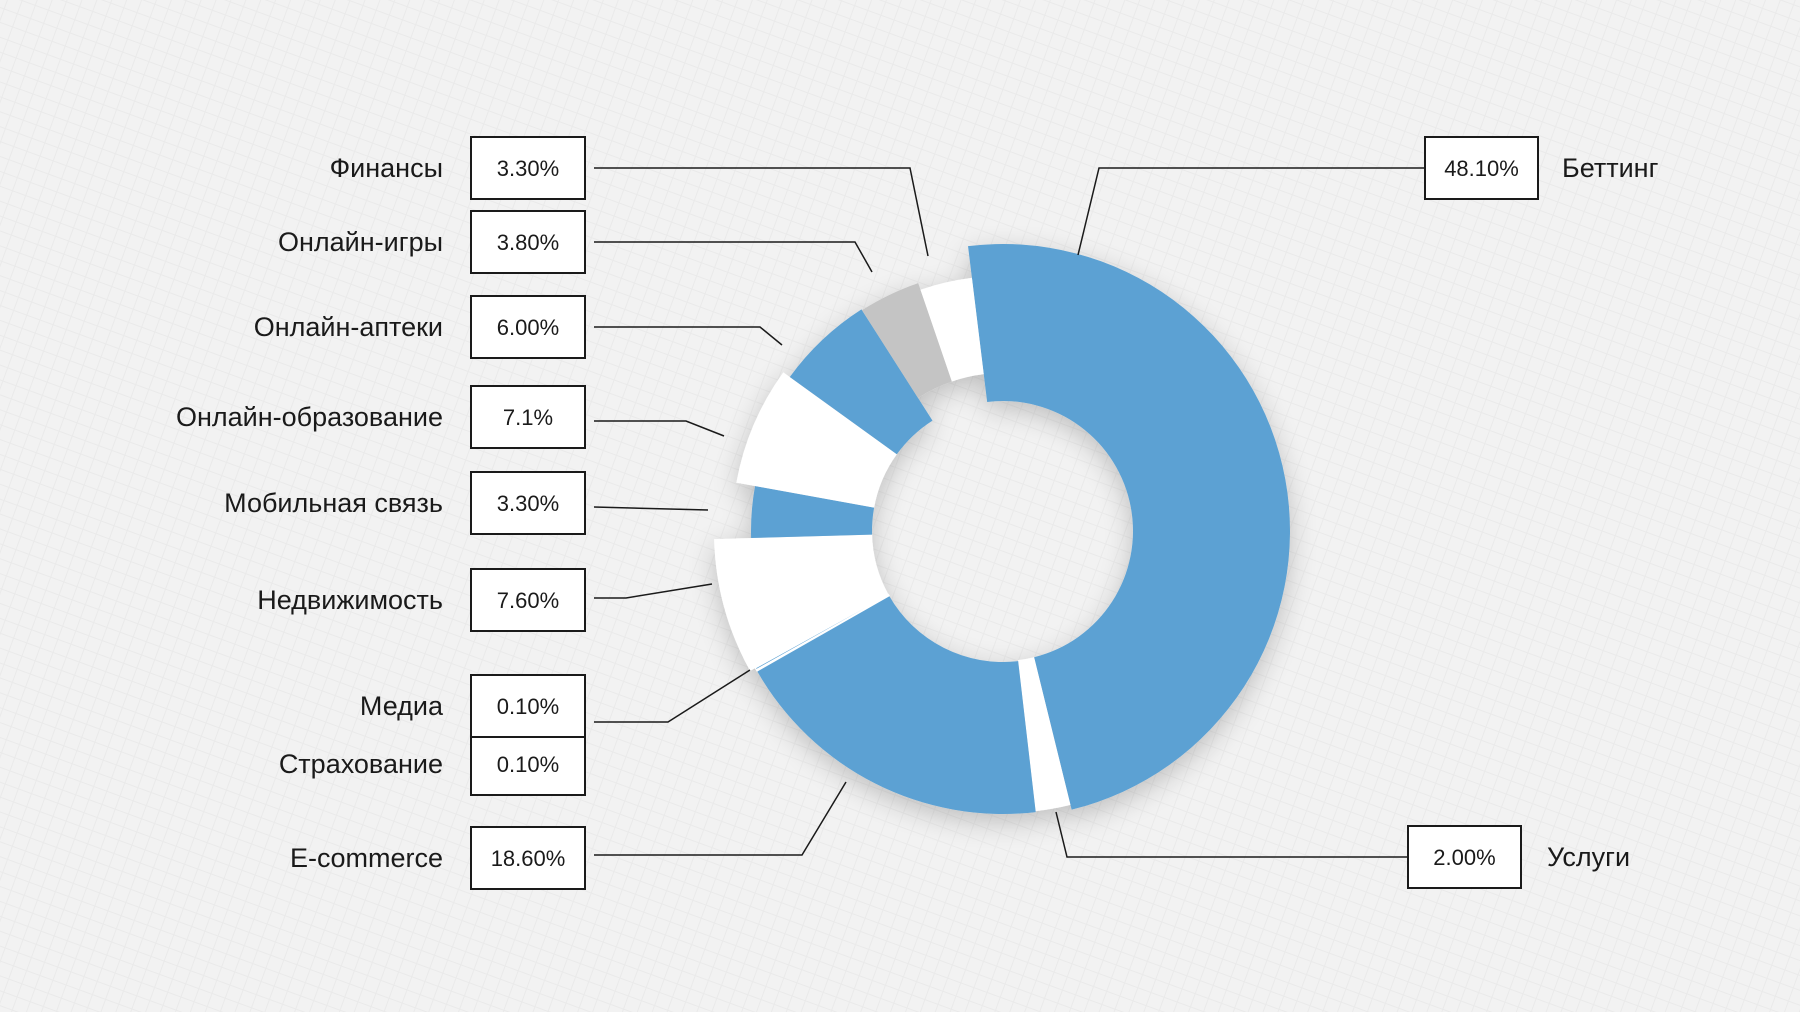 This screenshot has height=1012, width=1800. I want to click on value-label-onlayn-apteki: 6.00%, so click(528, 327).